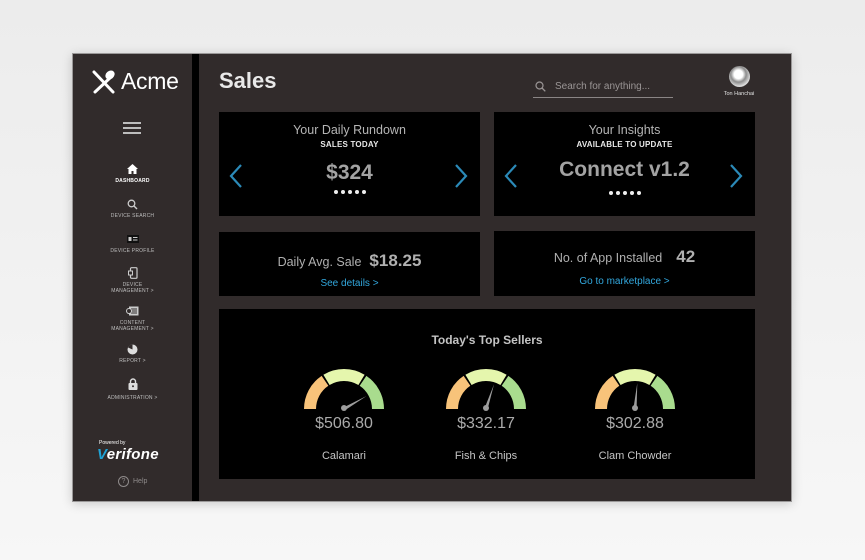 This screenshot has height=560, width=865. I want to click on help-icon: ?, so click(123, 481).